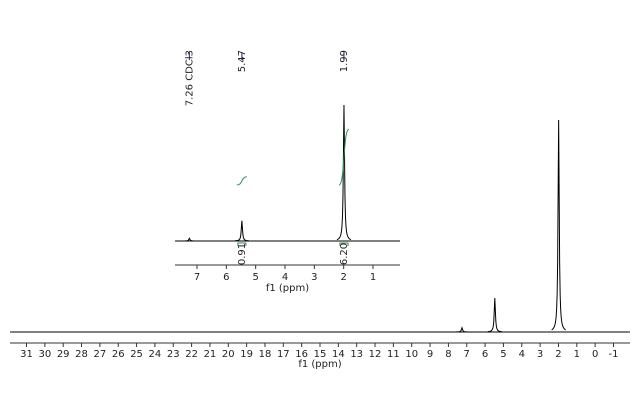  I want to click on x-tick-label: 13, so click(356, 354).